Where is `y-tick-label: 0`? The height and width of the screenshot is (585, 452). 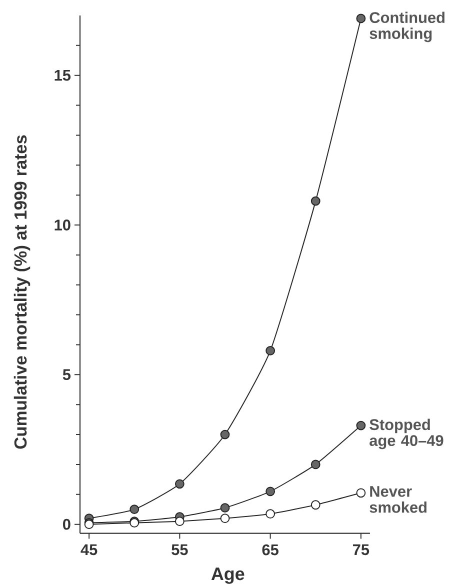
y-tick-label: 0 is located at coordinates (66, 524).